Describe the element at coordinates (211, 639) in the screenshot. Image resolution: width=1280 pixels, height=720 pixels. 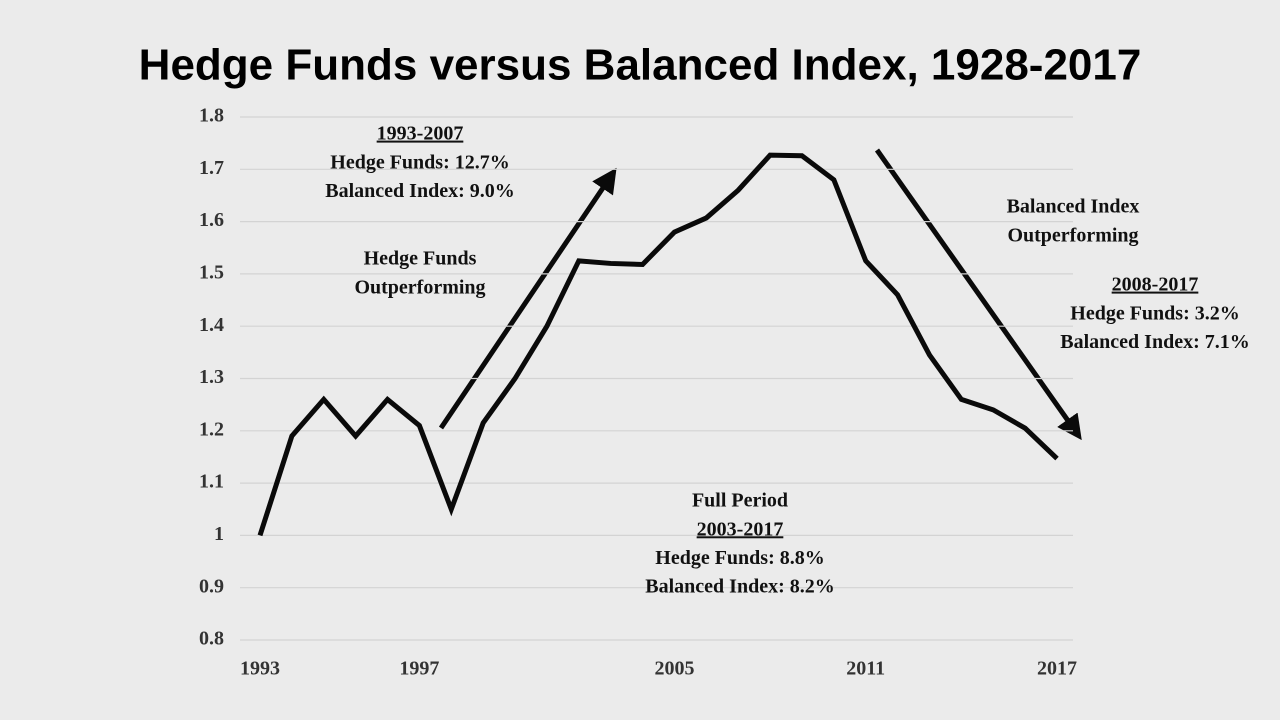
I see `y-tick-label: 0.8` at that location.